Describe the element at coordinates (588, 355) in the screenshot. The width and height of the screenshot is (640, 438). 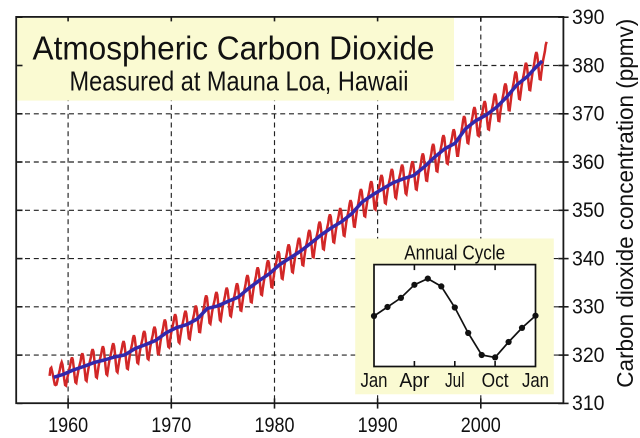
I see `svg-text: 320` at that location.